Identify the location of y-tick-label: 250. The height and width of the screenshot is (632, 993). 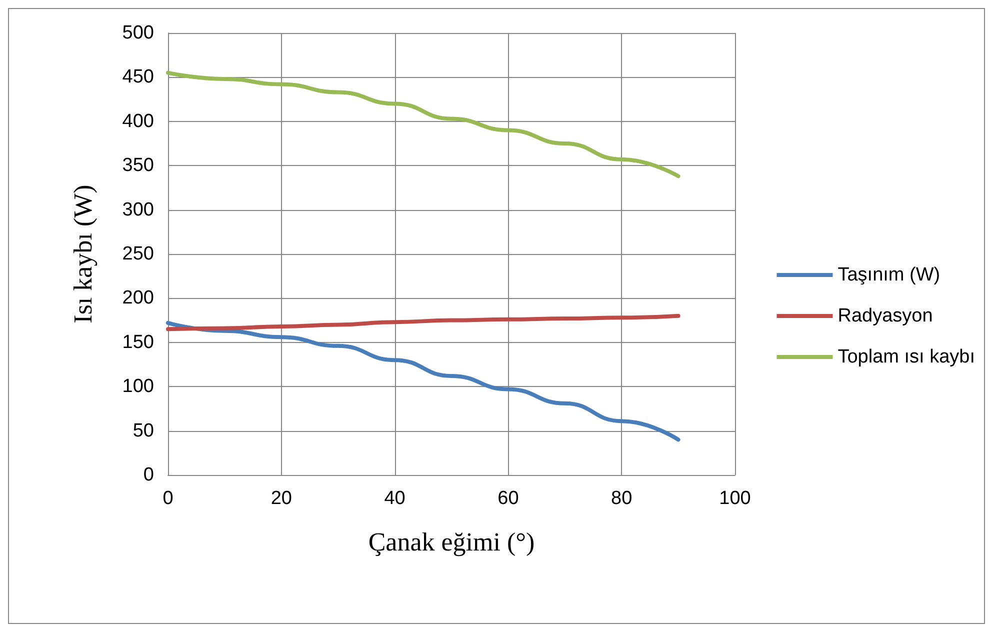
(138, 254).